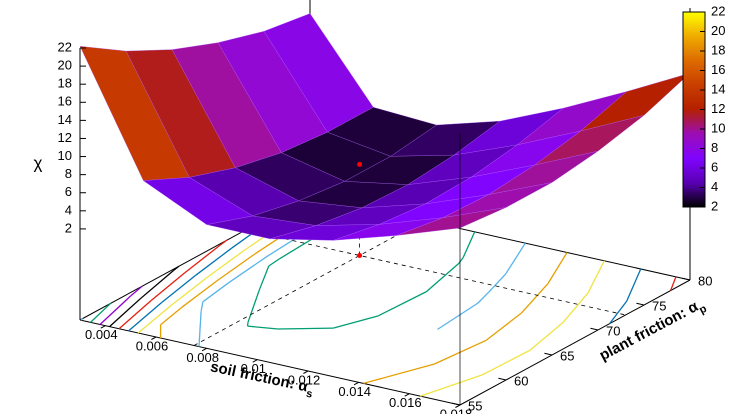  I want to click on z-tick-label: 22, so click(65, 46).